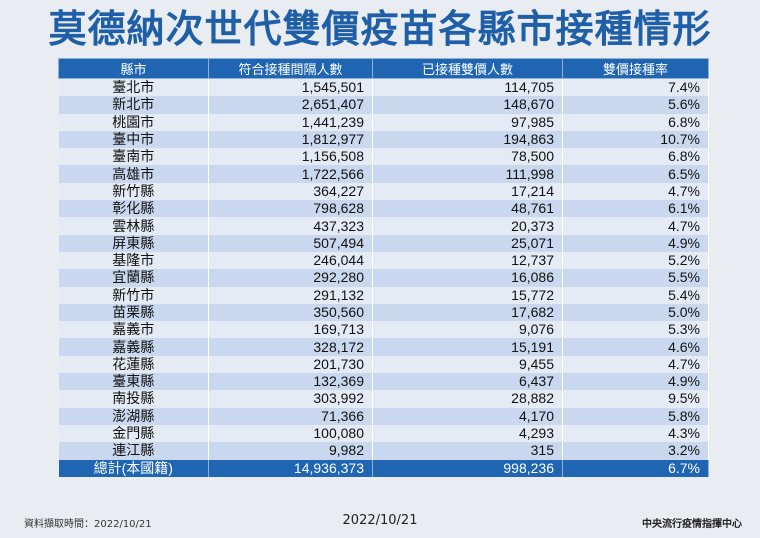  I want to click on county-cell: 桃園市, so click(133, 122).